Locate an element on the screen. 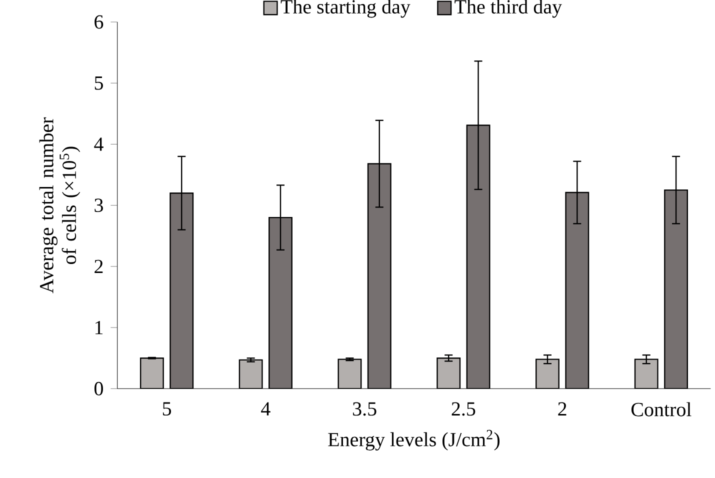 Image resolution: width=715 pixels, height=478 pixels. y-tick-label: 2 is located at coordinates (98, 267).